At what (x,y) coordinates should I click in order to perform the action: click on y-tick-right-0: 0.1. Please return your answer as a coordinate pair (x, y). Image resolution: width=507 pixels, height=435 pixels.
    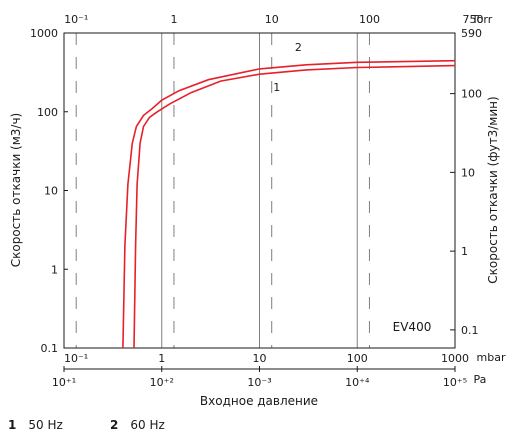
    Looking at the image, I should click on (470, 330).